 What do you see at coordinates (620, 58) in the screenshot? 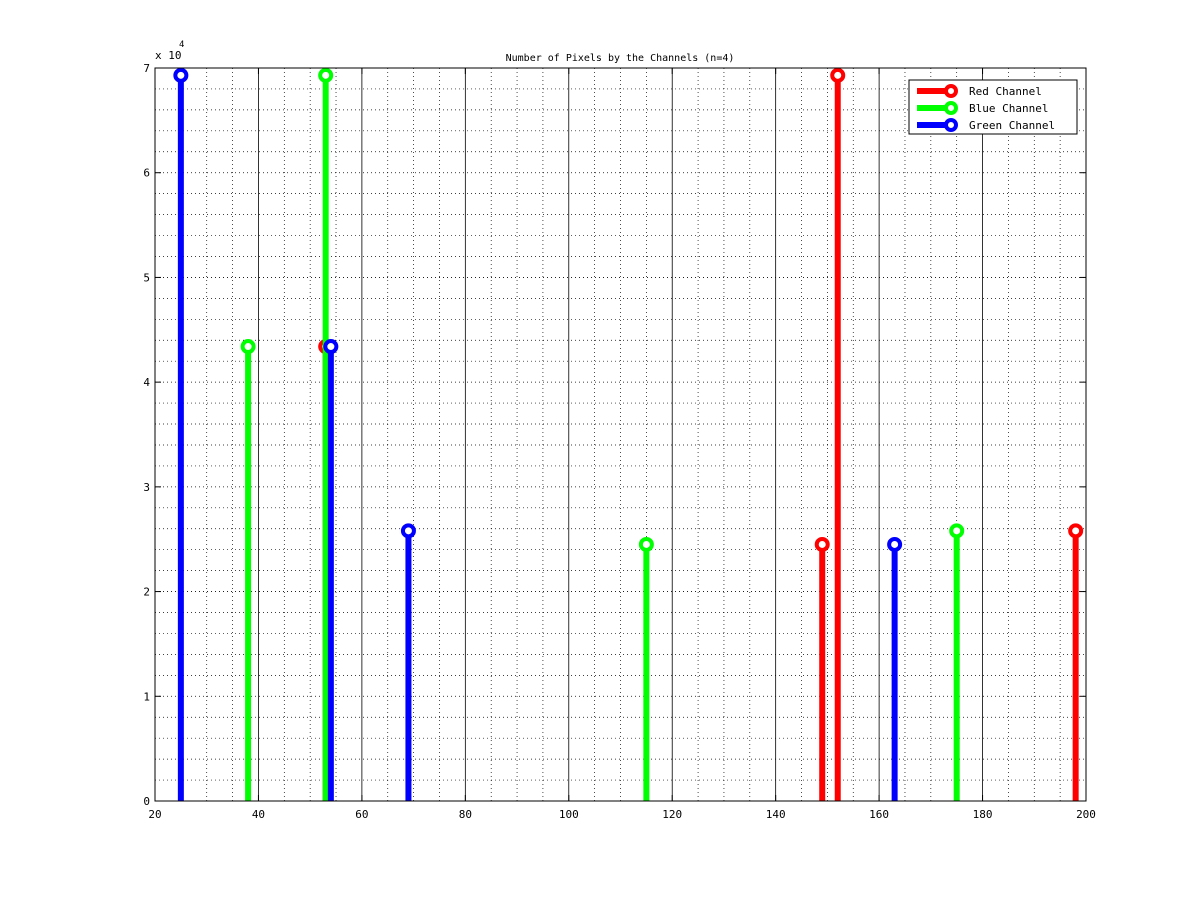
I see `chart-title: Number of Pixels by the Channels (n=4)` at bounding box center [620, 58].